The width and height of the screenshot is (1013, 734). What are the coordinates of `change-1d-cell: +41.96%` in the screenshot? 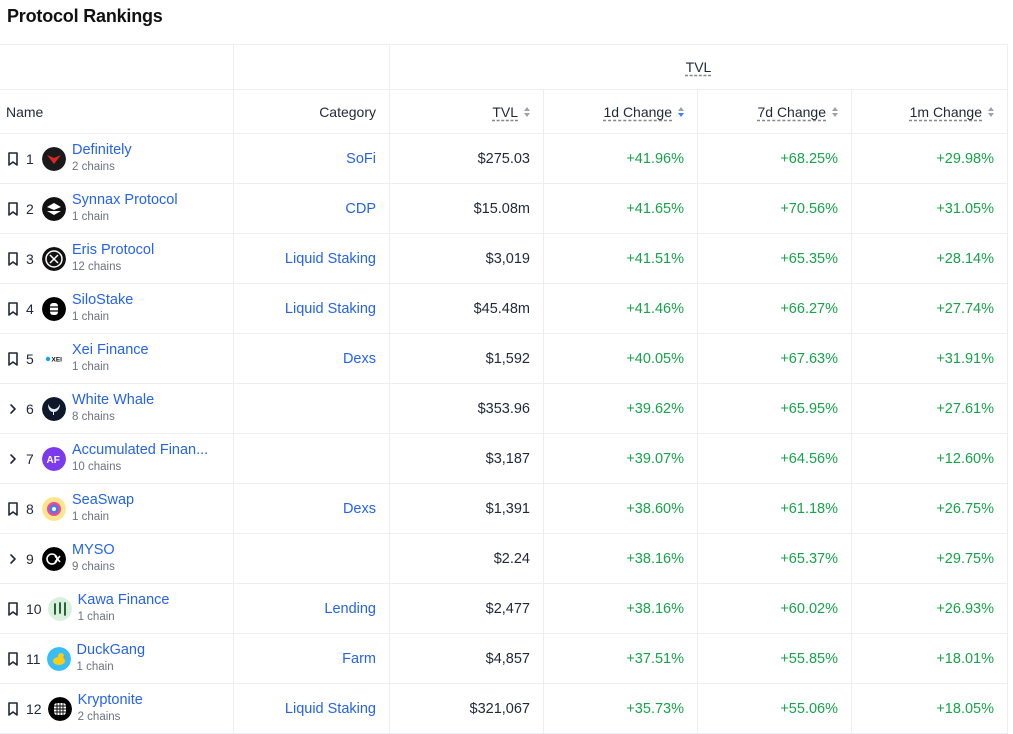 It's located at (621, 158).